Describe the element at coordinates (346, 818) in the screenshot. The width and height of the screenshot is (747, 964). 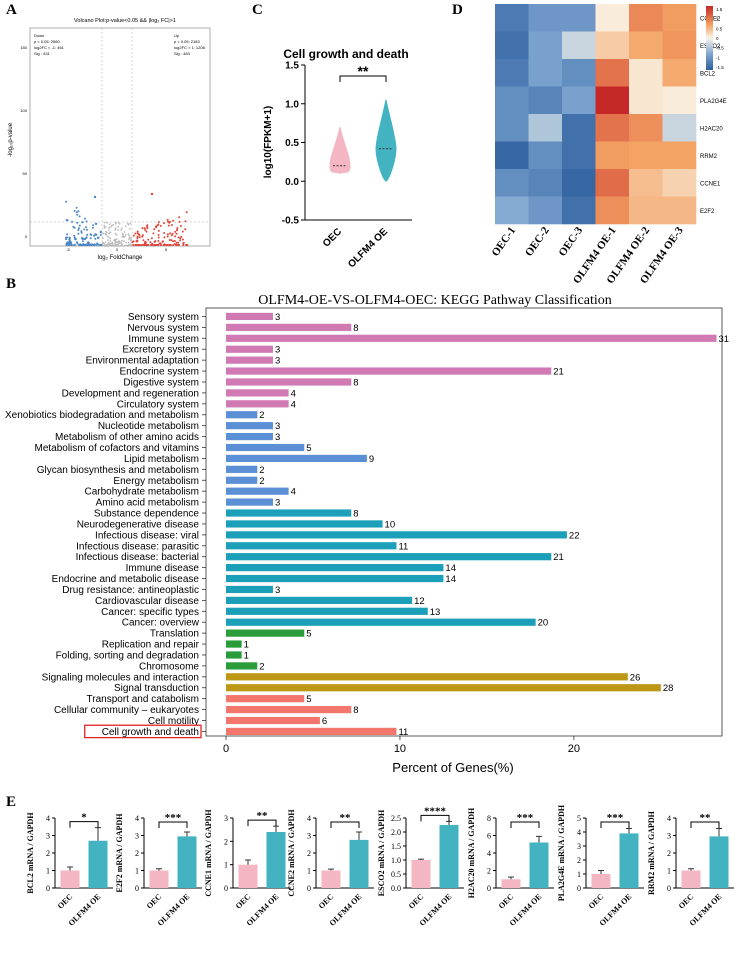
I see `qpcr-sig-stars: **` at that location.